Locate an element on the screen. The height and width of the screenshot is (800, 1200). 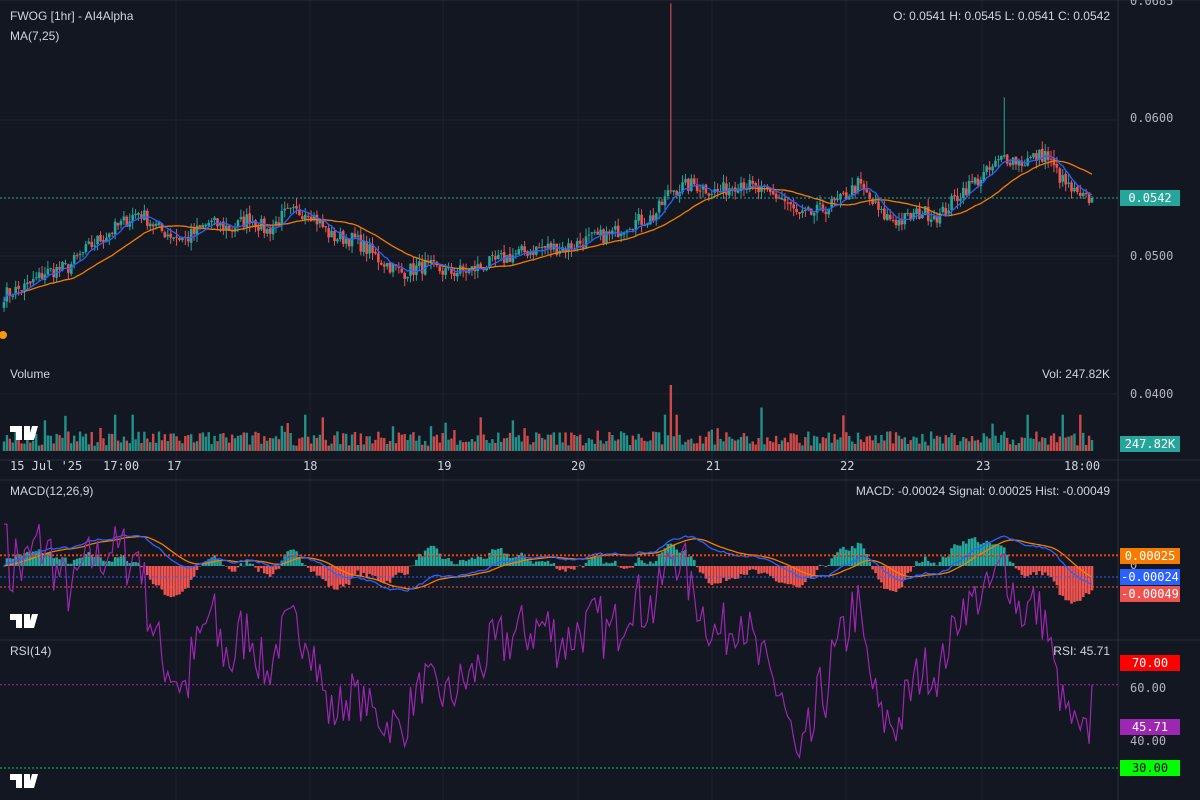
price-axis-label: 0.0400 is located at coordinates (1152, 394).